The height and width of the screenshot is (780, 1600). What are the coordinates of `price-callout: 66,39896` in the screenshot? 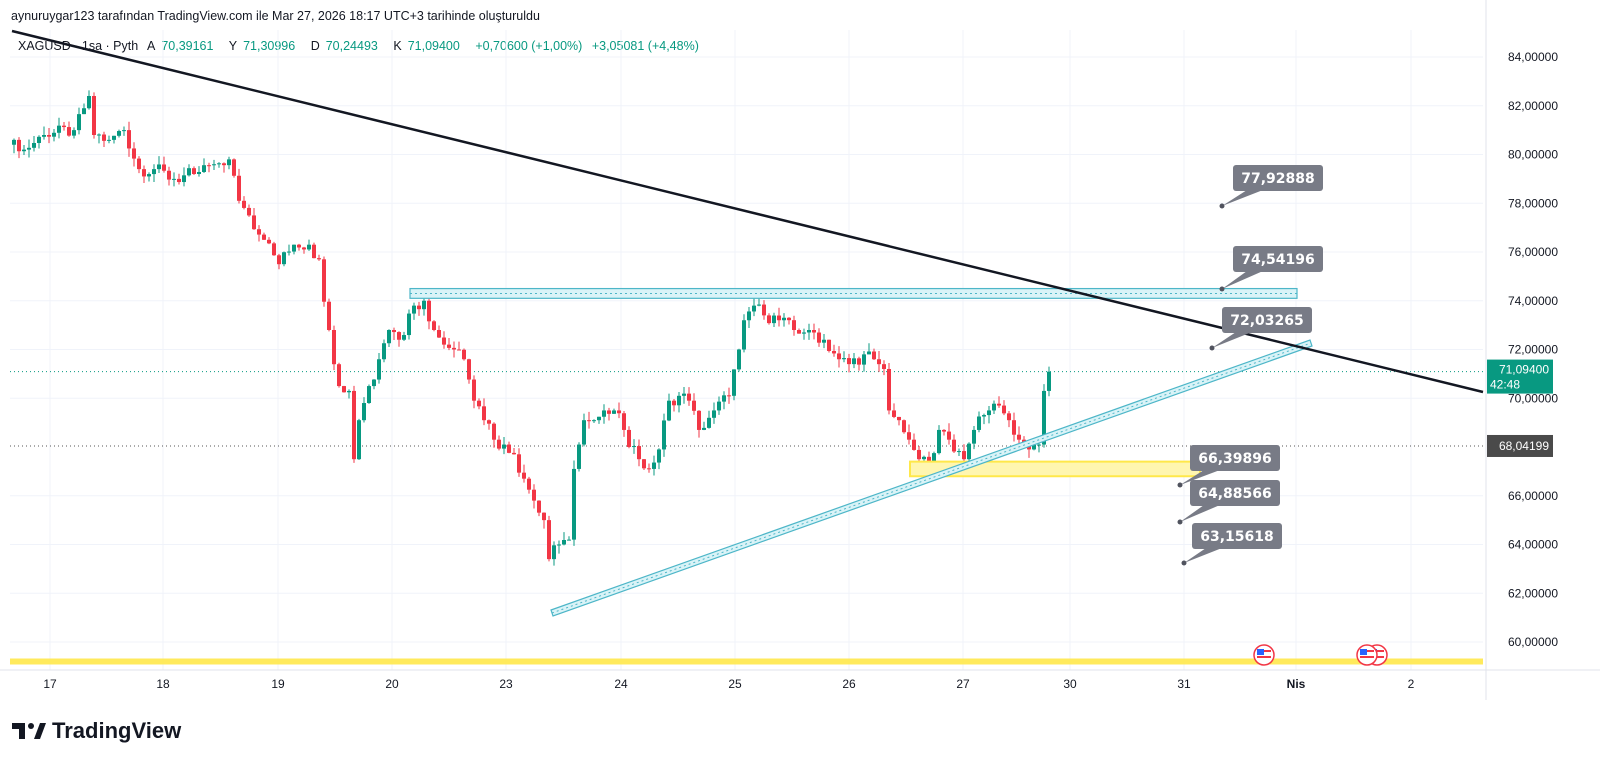 It's located at (1229, 466).